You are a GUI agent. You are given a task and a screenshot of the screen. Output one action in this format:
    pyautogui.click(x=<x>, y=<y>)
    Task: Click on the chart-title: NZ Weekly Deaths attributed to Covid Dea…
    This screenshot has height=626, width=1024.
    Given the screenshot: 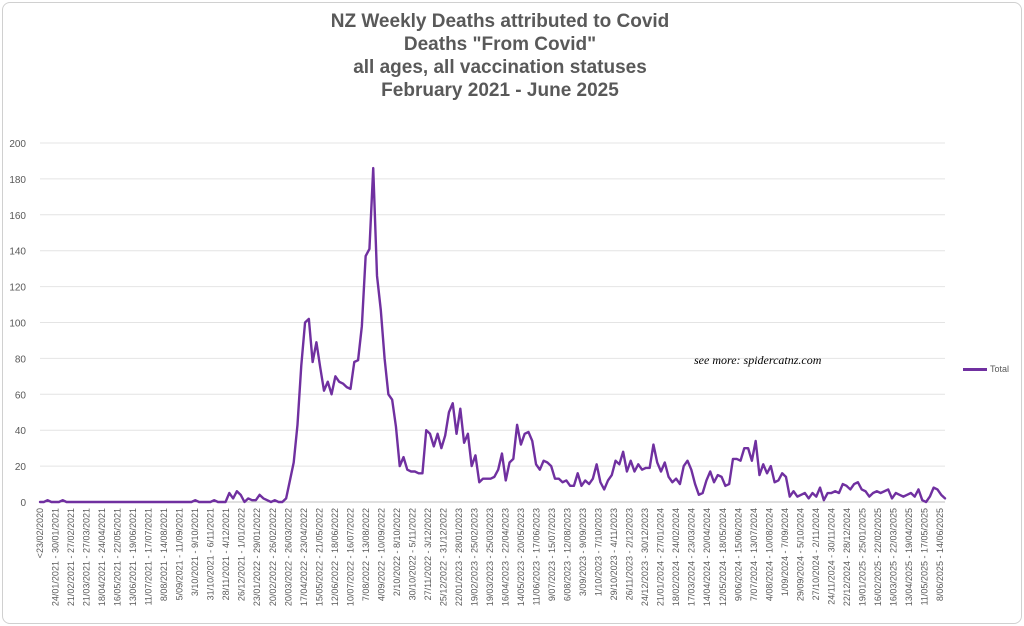 What is the action you would take?
    pyautogui.click(x=500, y=56)
    